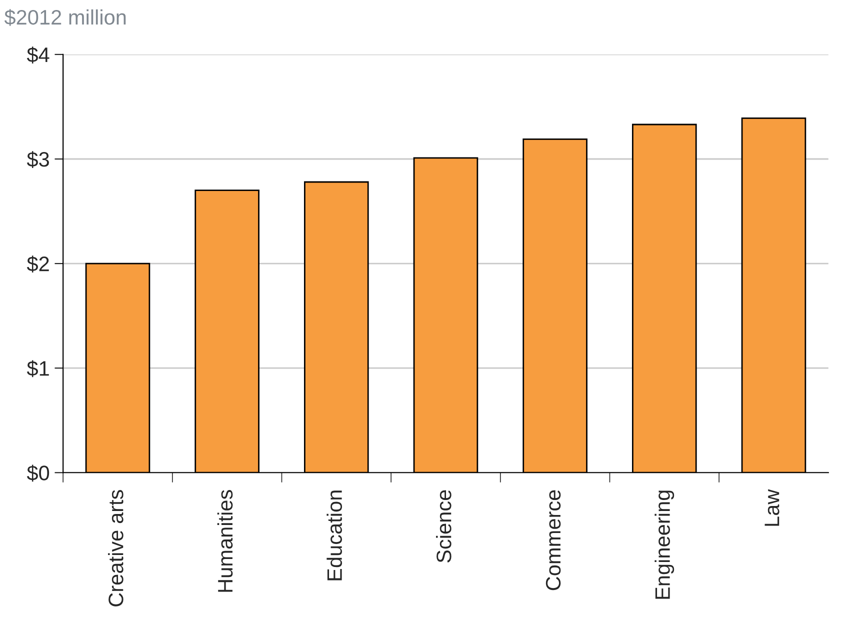  What do you see at coordinates (116, 548) in the screenshot?
I see `x-tick-label: Creative arts` at bounding box center [116, 548].